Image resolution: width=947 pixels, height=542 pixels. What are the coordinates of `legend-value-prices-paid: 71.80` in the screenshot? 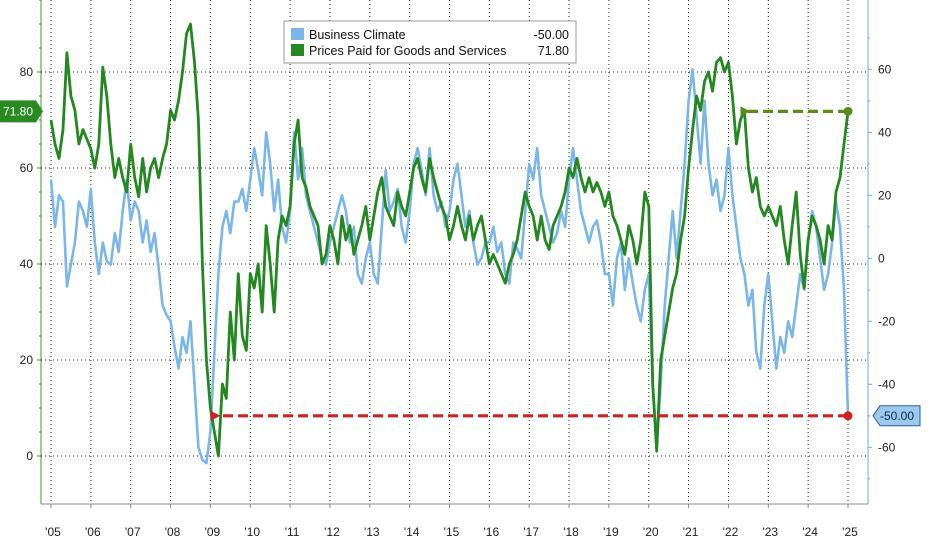 It's located at (553, 51).